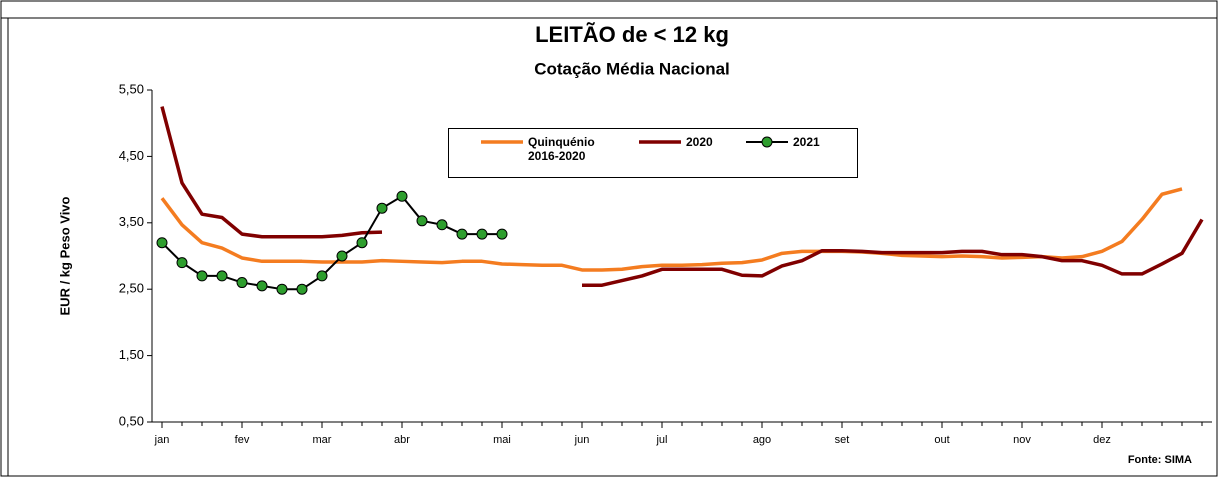  Describe the element at coordinates (64, 255) in the screenshot. I see `y-axis-label: EUR / kg Peso Vivo` at that location.